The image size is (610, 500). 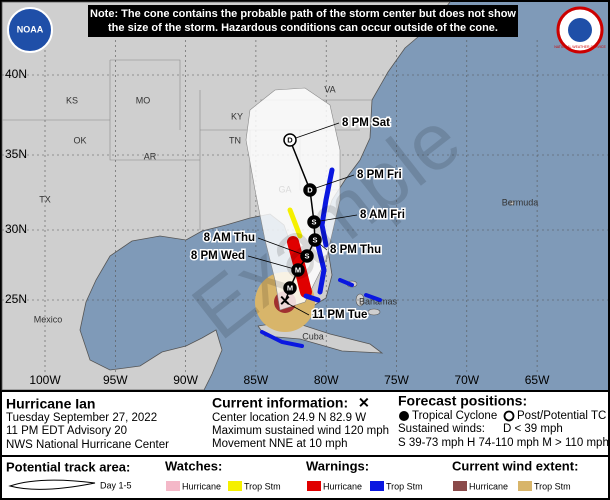 I want to click on wind: Maximum sustained wind 120 mph, so click(x=300, y=431).